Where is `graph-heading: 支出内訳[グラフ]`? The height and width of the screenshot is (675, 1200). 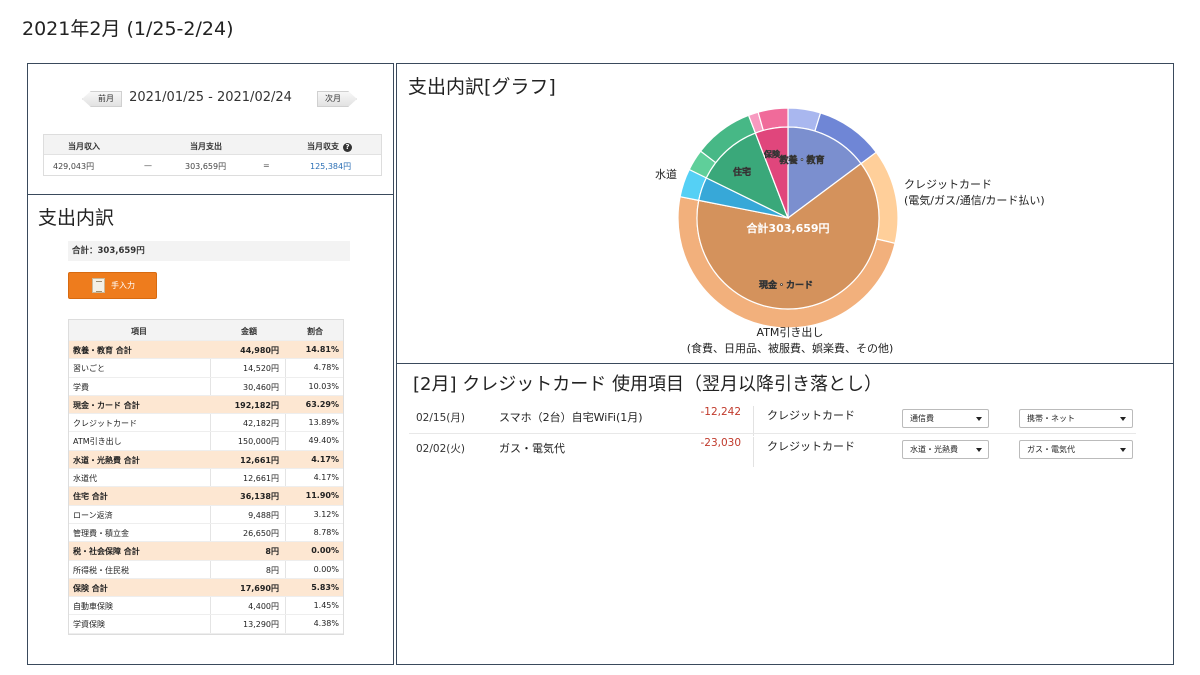 graph-heading: 支出内訳[グラフ] is located at coordinates (482, 87).